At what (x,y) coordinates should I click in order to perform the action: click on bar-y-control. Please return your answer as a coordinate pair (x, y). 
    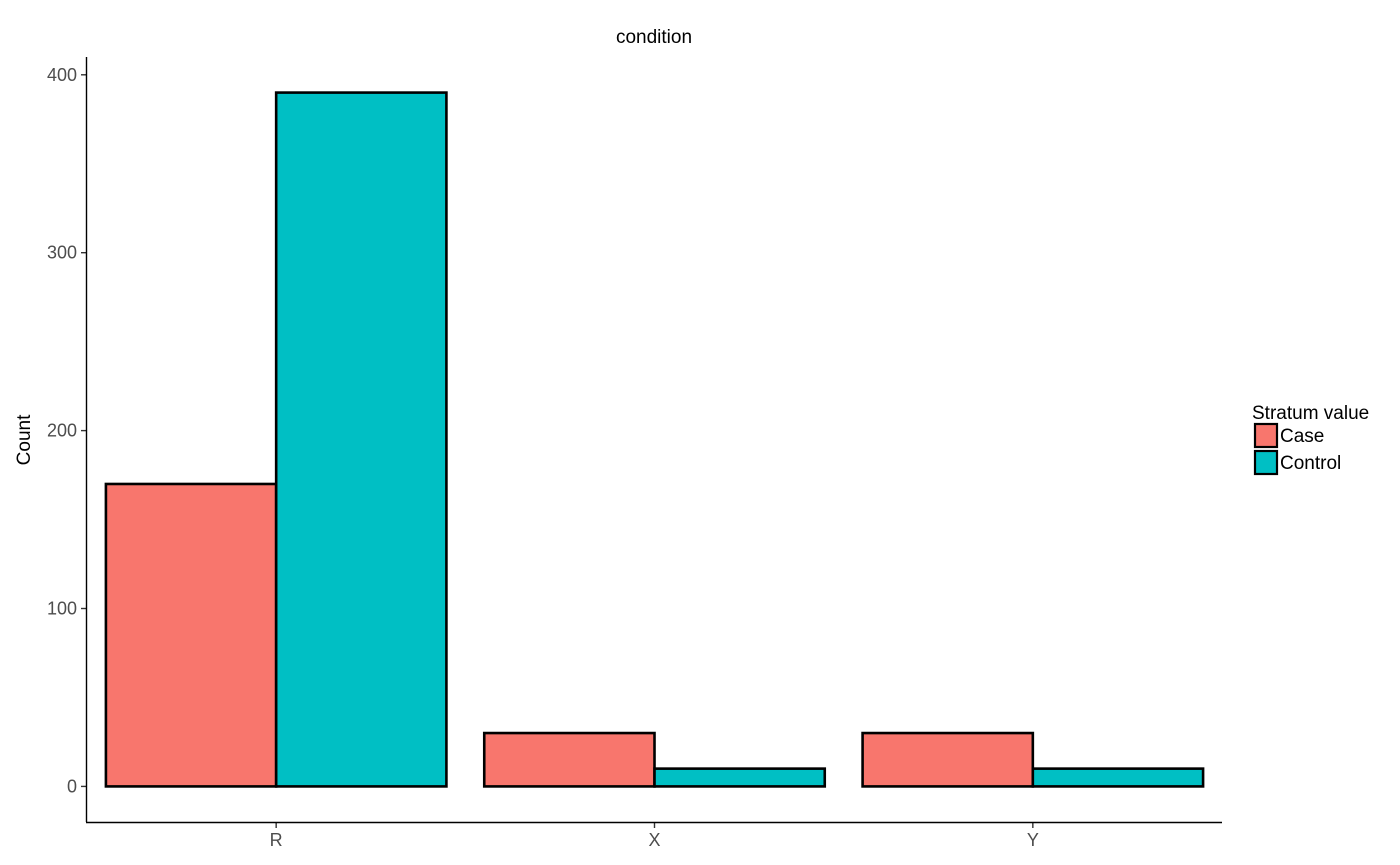
    Looking at the image, I should click on (1118, 777).